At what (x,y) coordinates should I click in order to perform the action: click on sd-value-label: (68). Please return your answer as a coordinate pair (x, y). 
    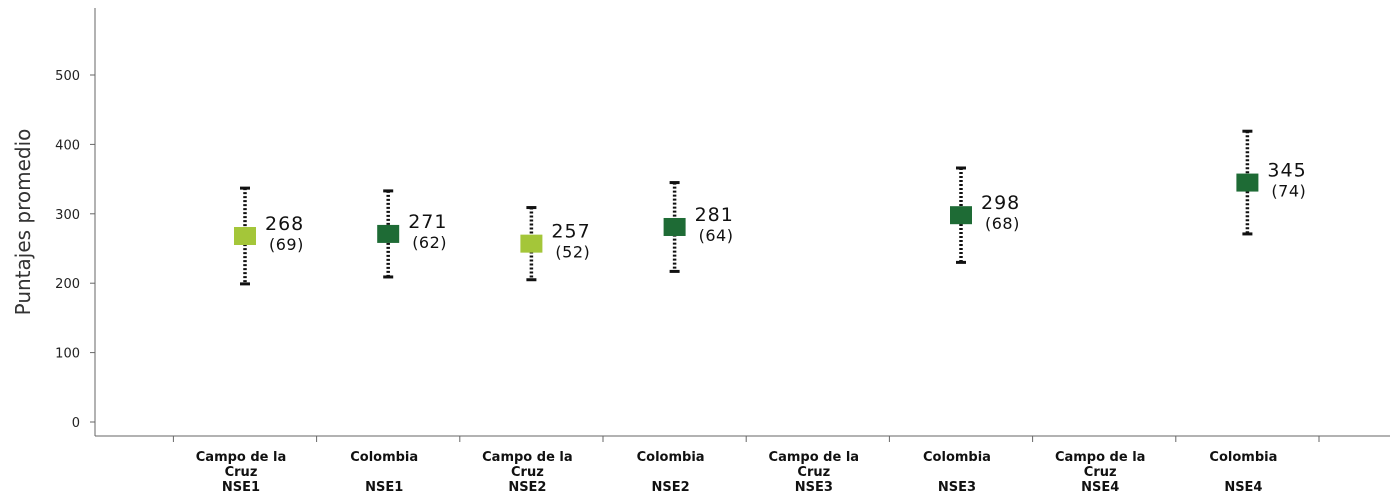
    Looking at the image, I should click on (1002, 223).